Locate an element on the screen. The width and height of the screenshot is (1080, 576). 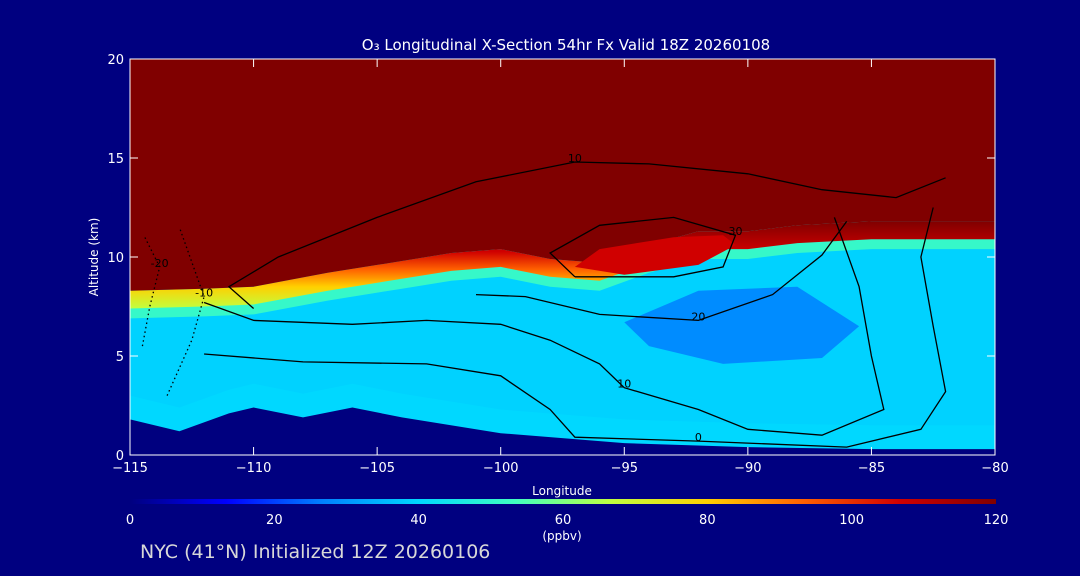
wind-contour-label: -20 is located at coordinates (160, 263).